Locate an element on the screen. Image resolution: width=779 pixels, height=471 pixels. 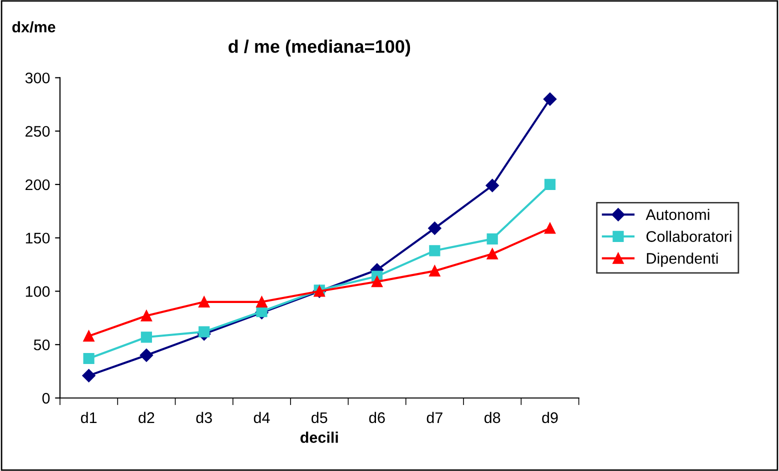
x-tick-label: d8 is located at coordinates (492, 418).